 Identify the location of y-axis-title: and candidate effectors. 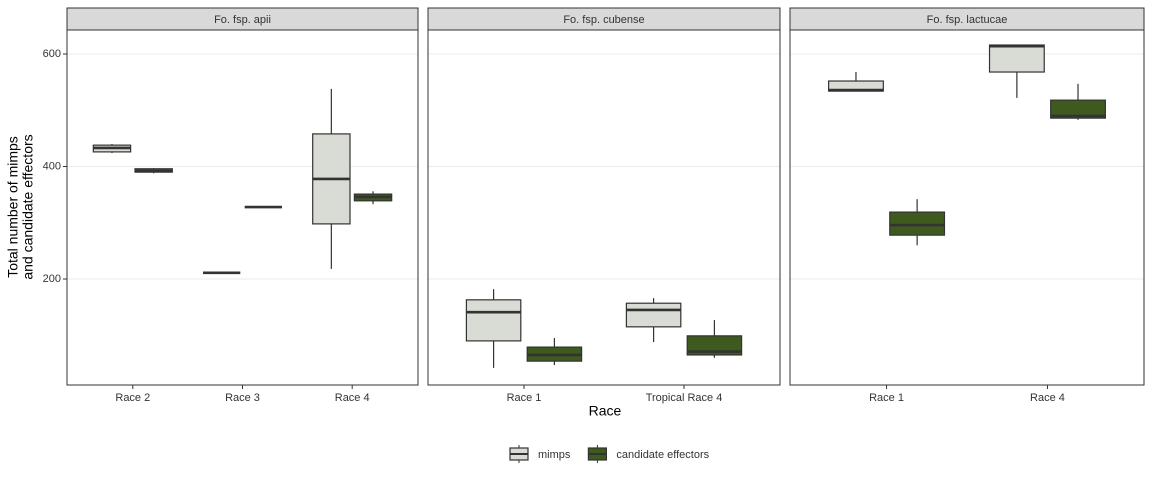
(28, 206).